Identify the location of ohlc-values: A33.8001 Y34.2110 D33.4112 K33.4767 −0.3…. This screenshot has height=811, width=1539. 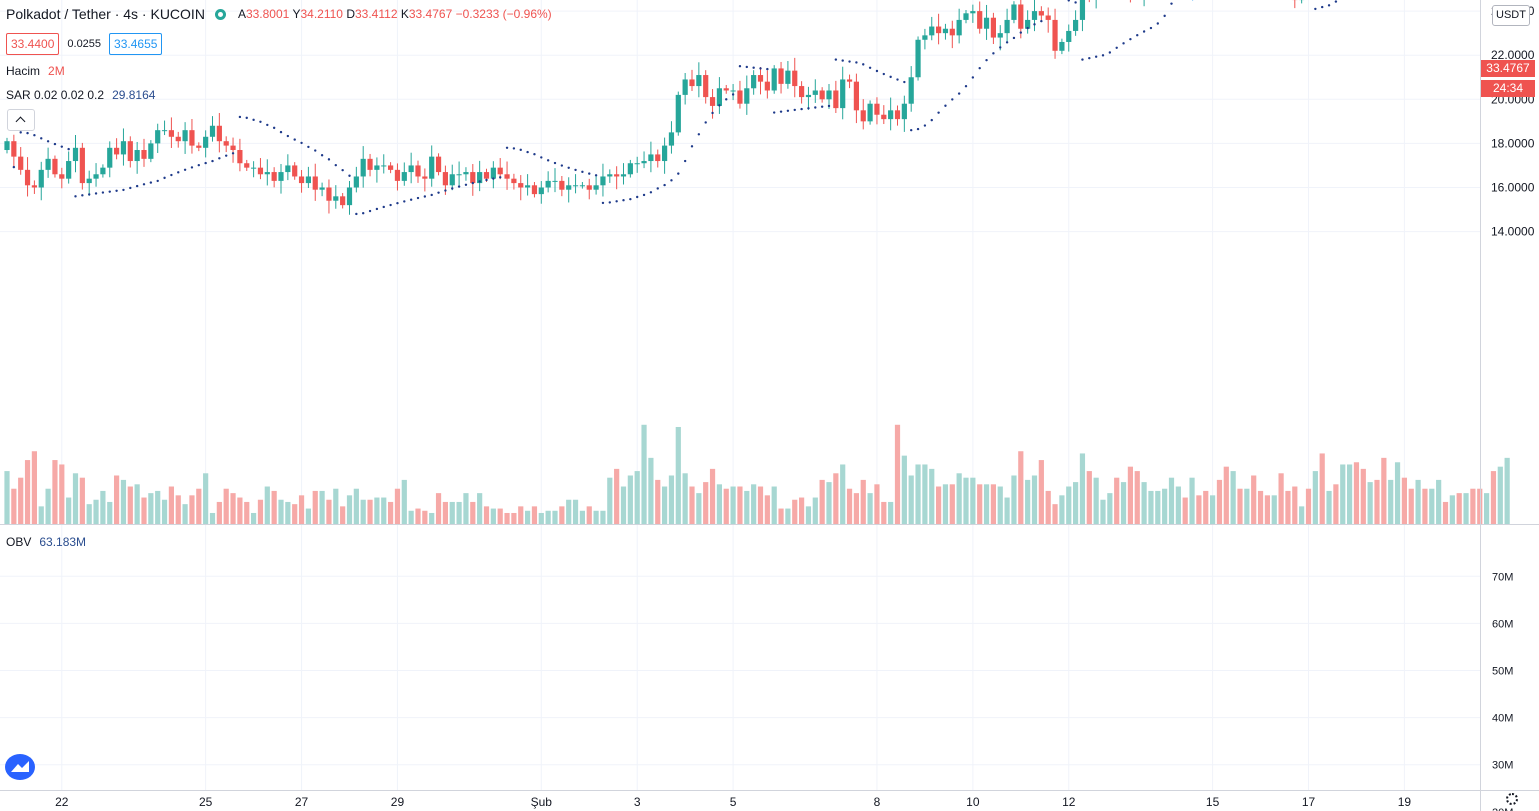
(394, 14).